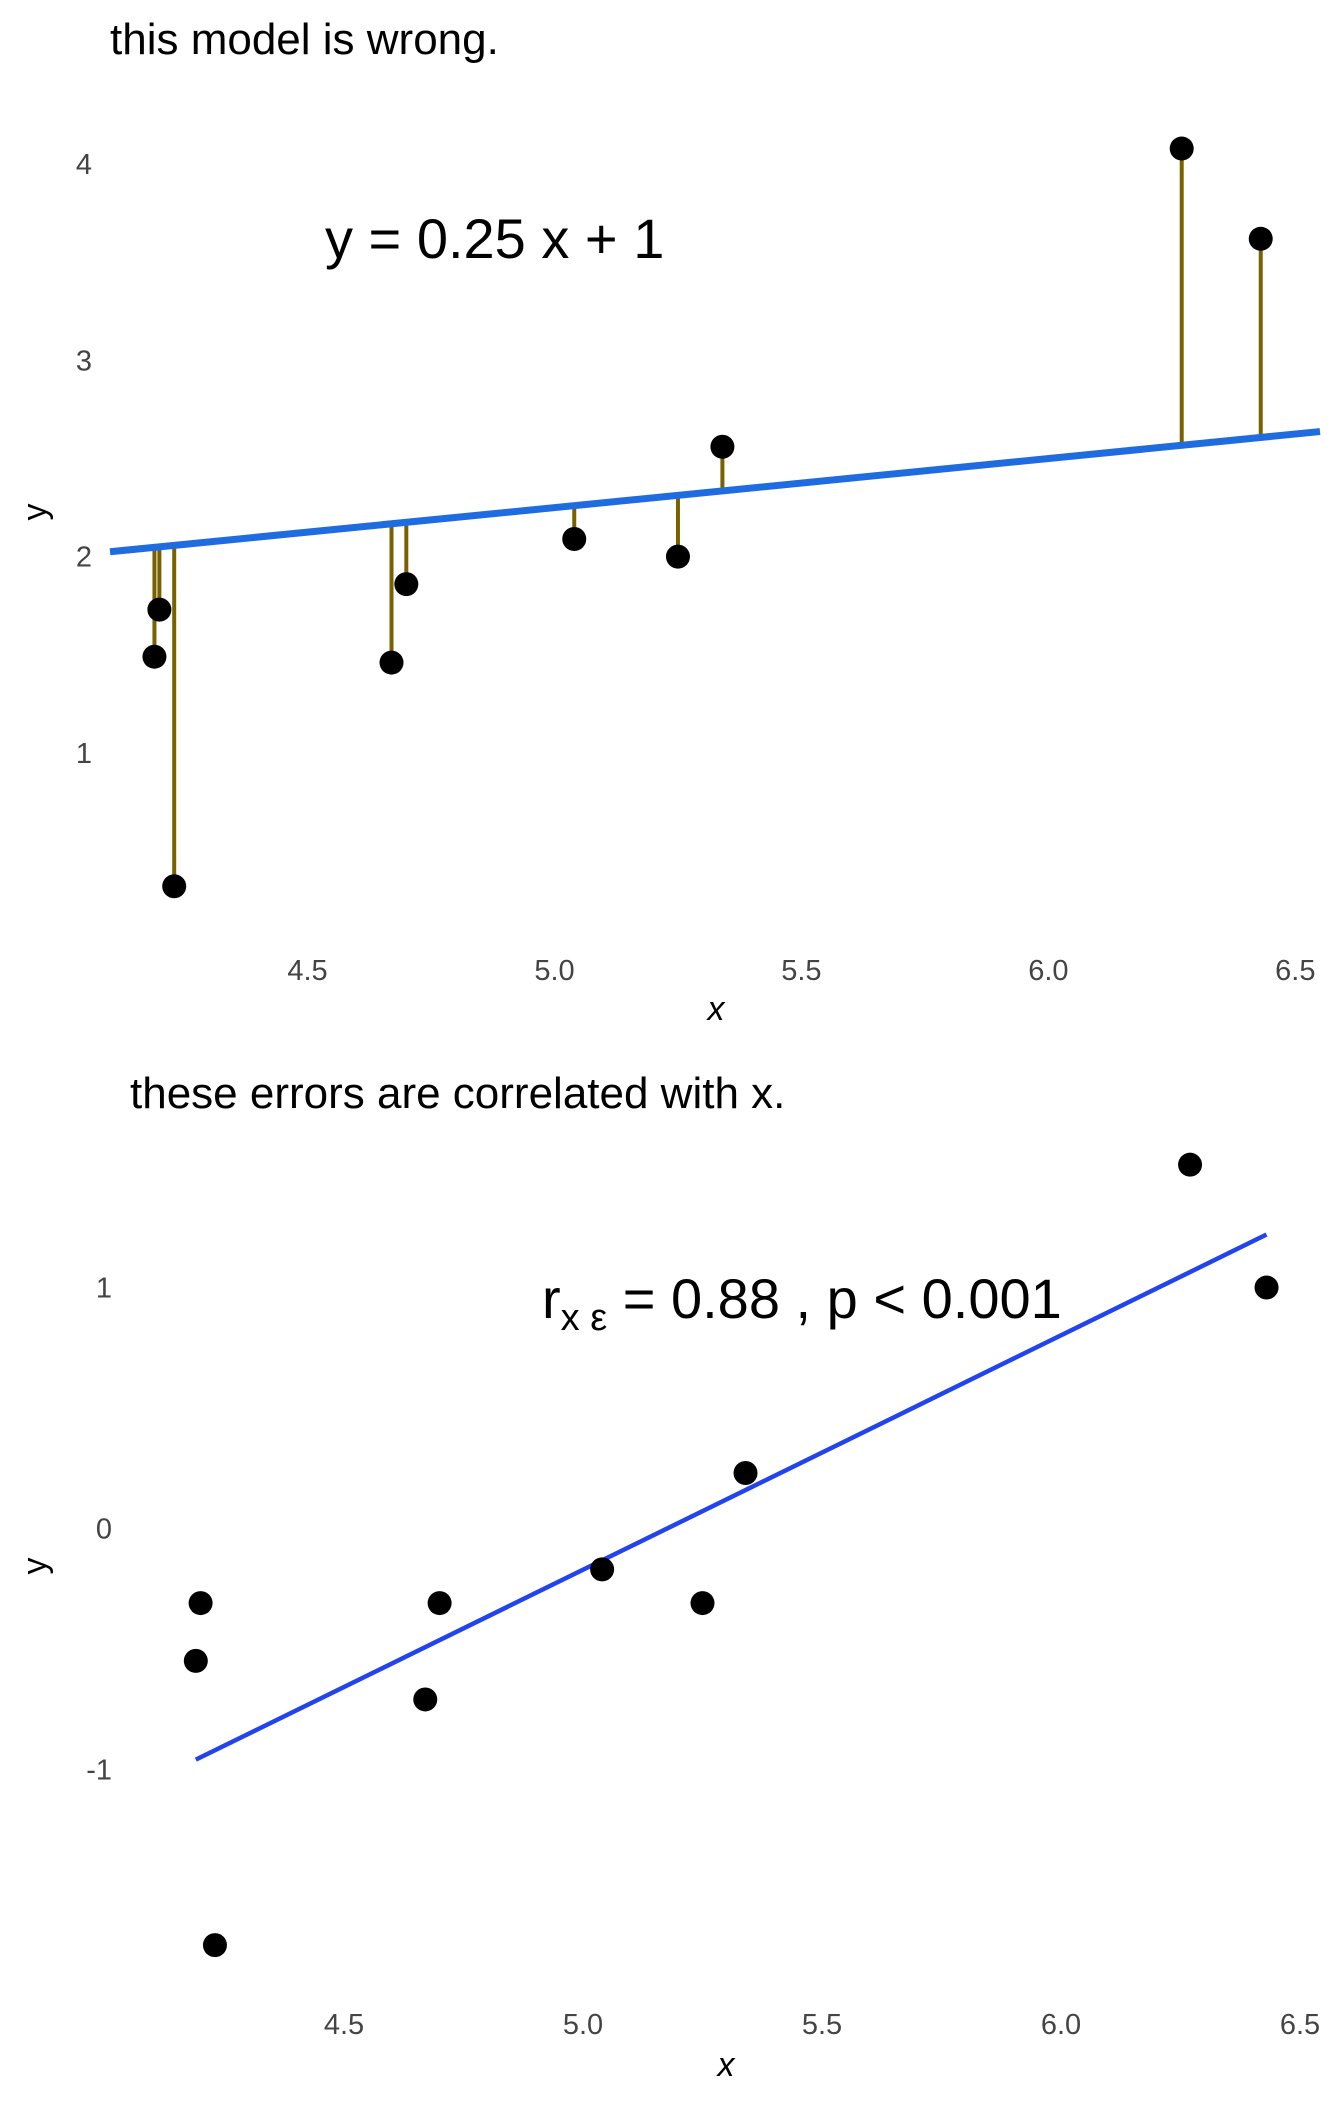  What do you see at coordinates (726, 2065) in the screenshot?
I see `panel-2-x-axis-label: x` at bounding box center [726, 2065].